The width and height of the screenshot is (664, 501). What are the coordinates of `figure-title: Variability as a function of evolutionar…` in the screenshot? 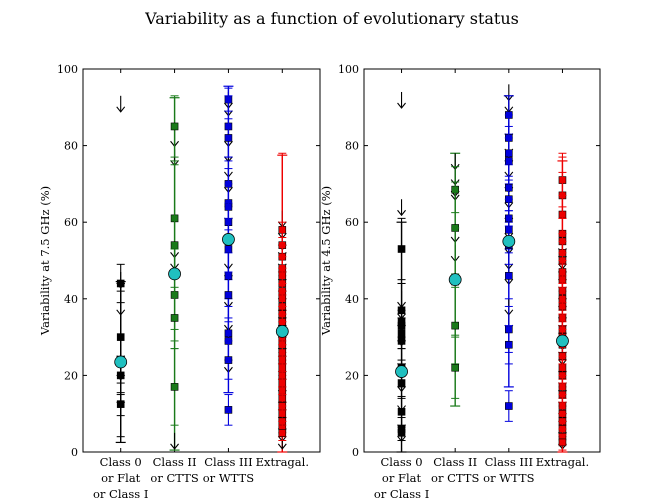 It's located at (331, 18).